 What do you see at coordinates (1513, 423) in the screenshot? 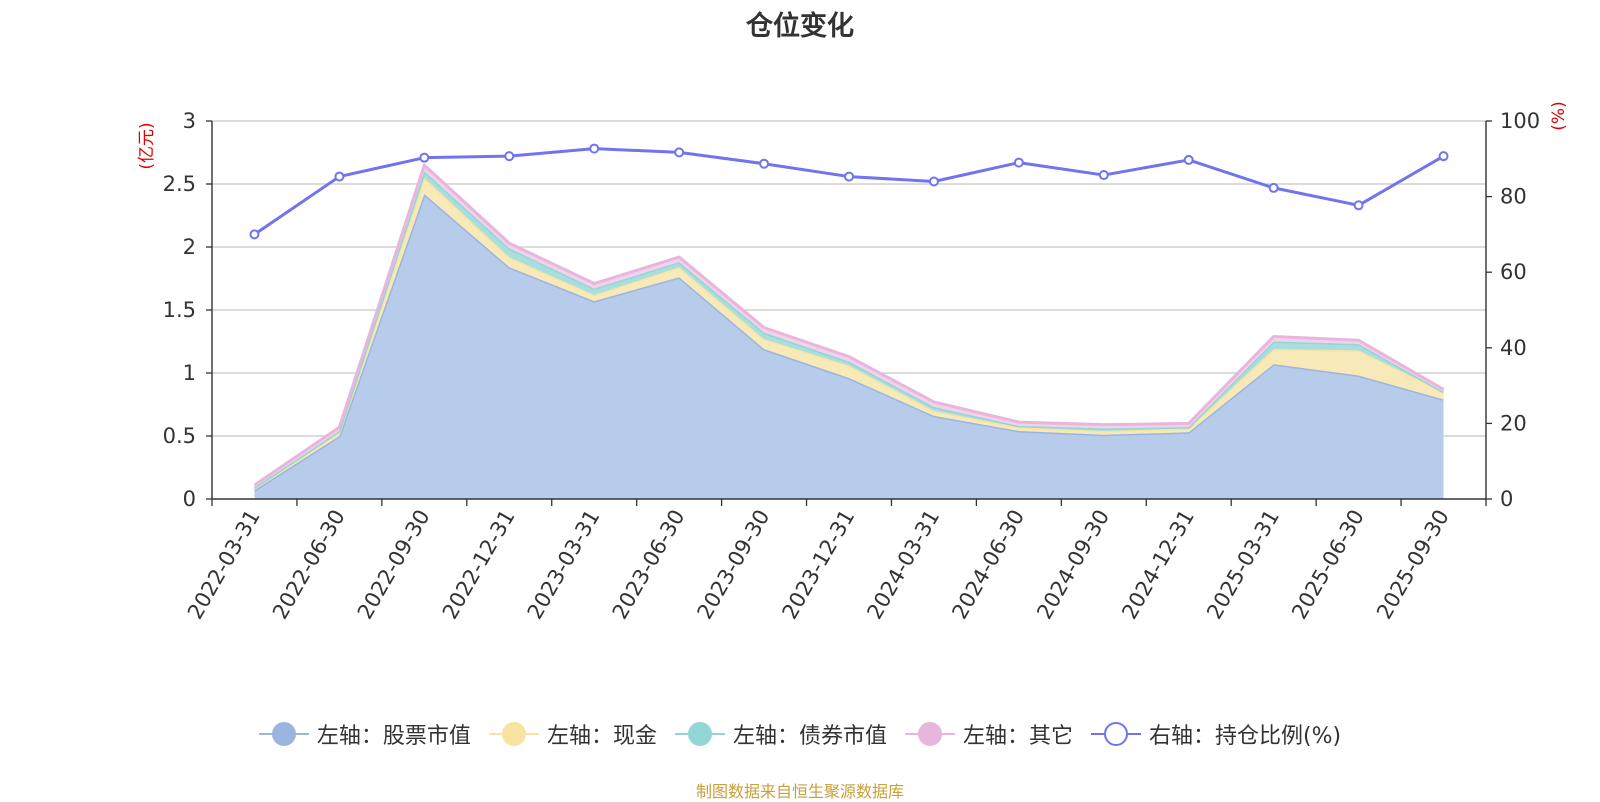
I see `right-tick-label: 20` at bounding box center [1513, 423].